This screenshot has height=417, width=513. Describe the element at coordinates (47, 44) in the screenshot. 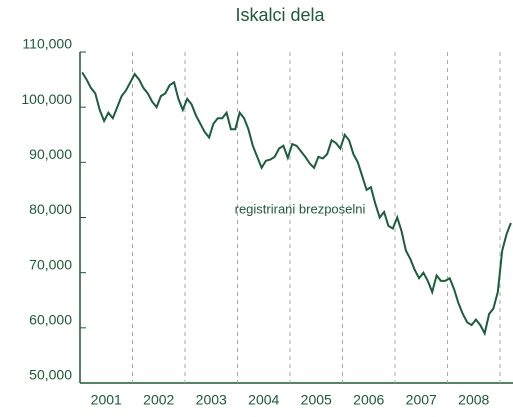

I see `y-tick-label: 110,000` at that location.